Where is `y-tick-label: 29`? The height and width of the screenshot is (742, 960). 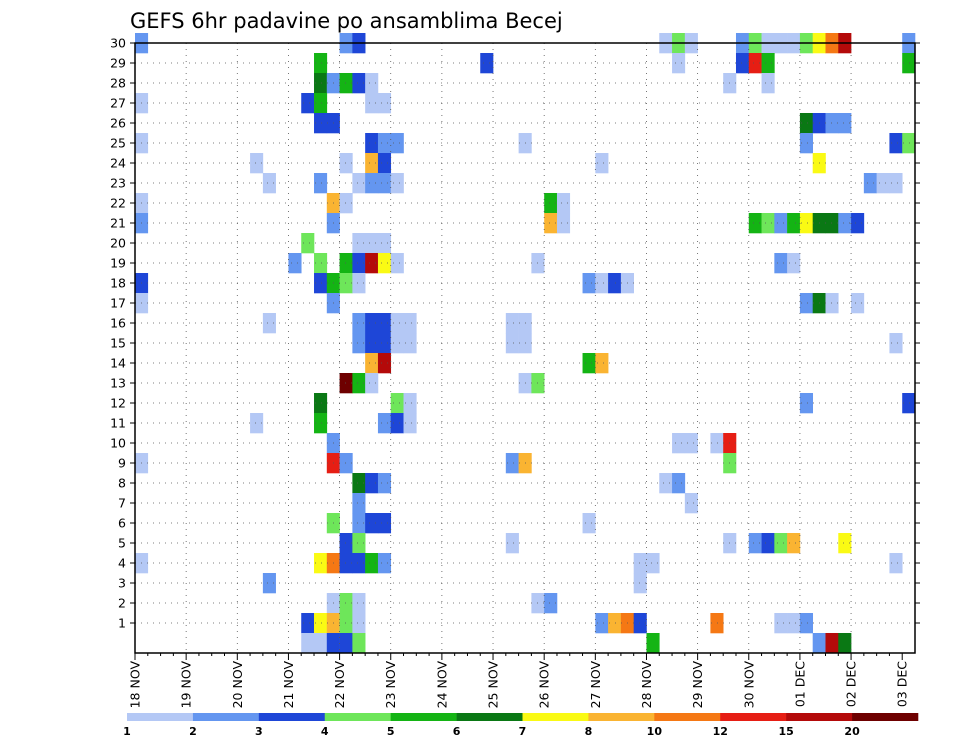
y-tick-label: 29 is located at coordinates (118, 63).